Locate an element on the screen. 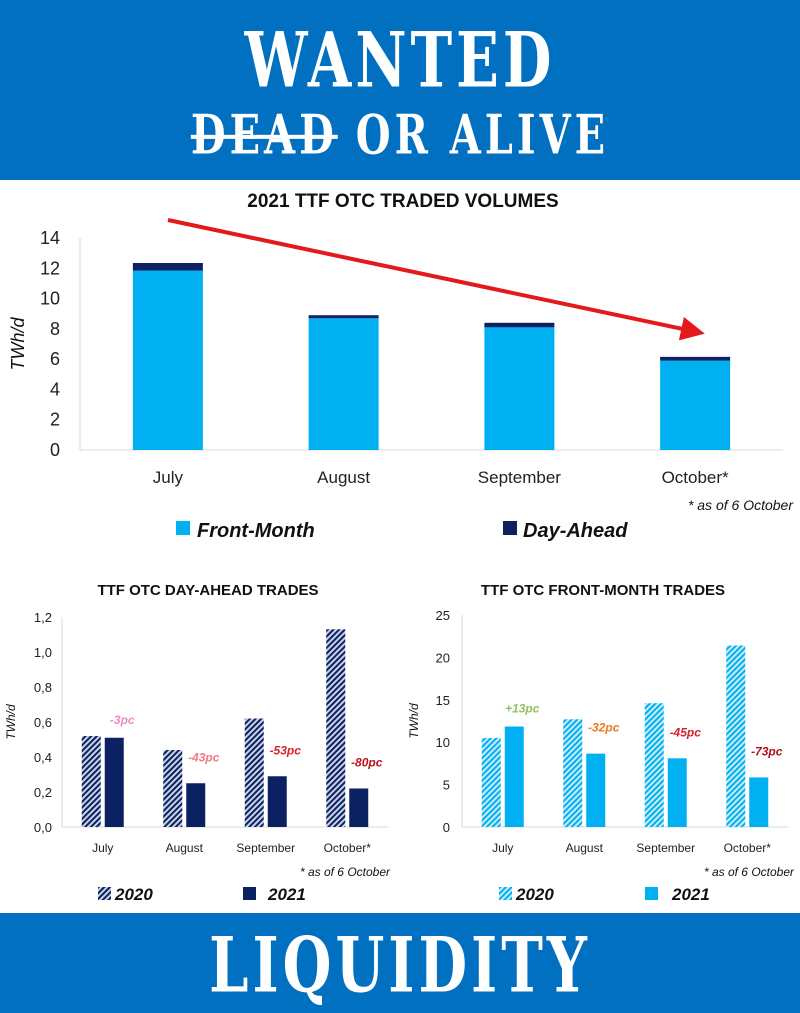 Image resolution: width=800 pixels, height=1013 pixels. y-tick-label: 0,0 is located at coordinates (43, 827).